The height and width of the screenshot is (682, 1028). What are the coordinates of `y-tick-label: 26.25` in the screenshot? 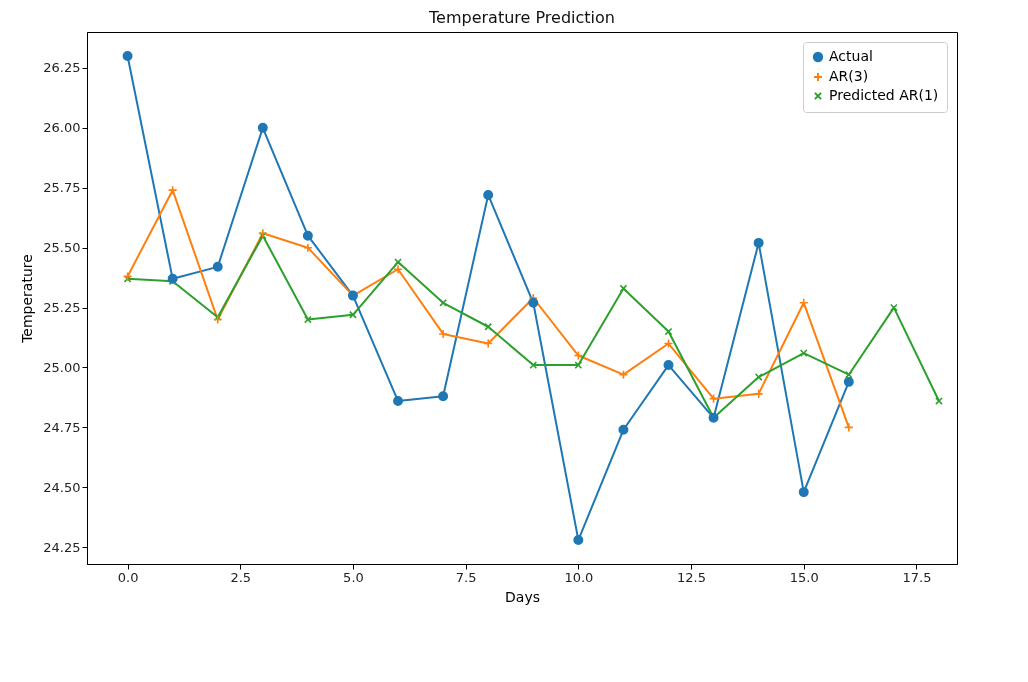 It's located at (62, 68).